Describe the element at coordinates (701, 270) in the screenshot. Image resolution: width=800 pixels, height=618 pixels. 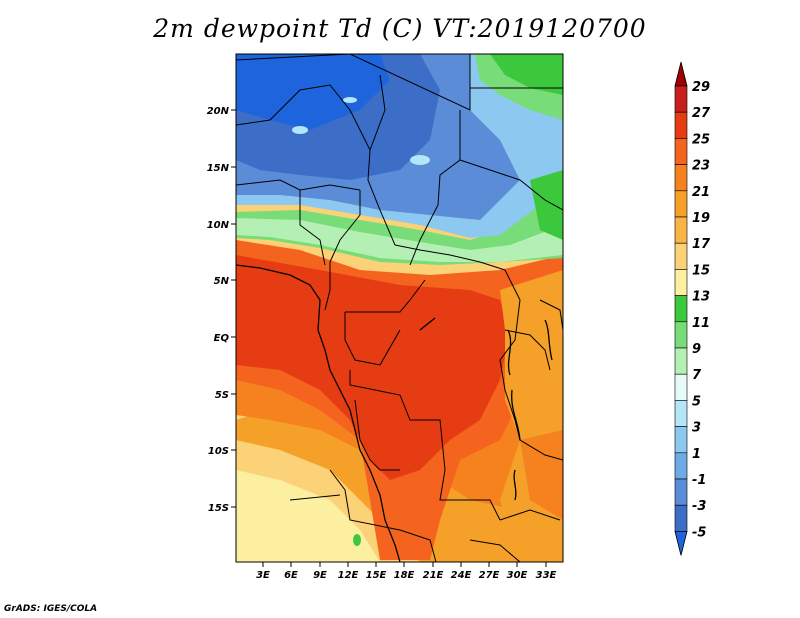
I see `colorbar-label: 15` at that location.